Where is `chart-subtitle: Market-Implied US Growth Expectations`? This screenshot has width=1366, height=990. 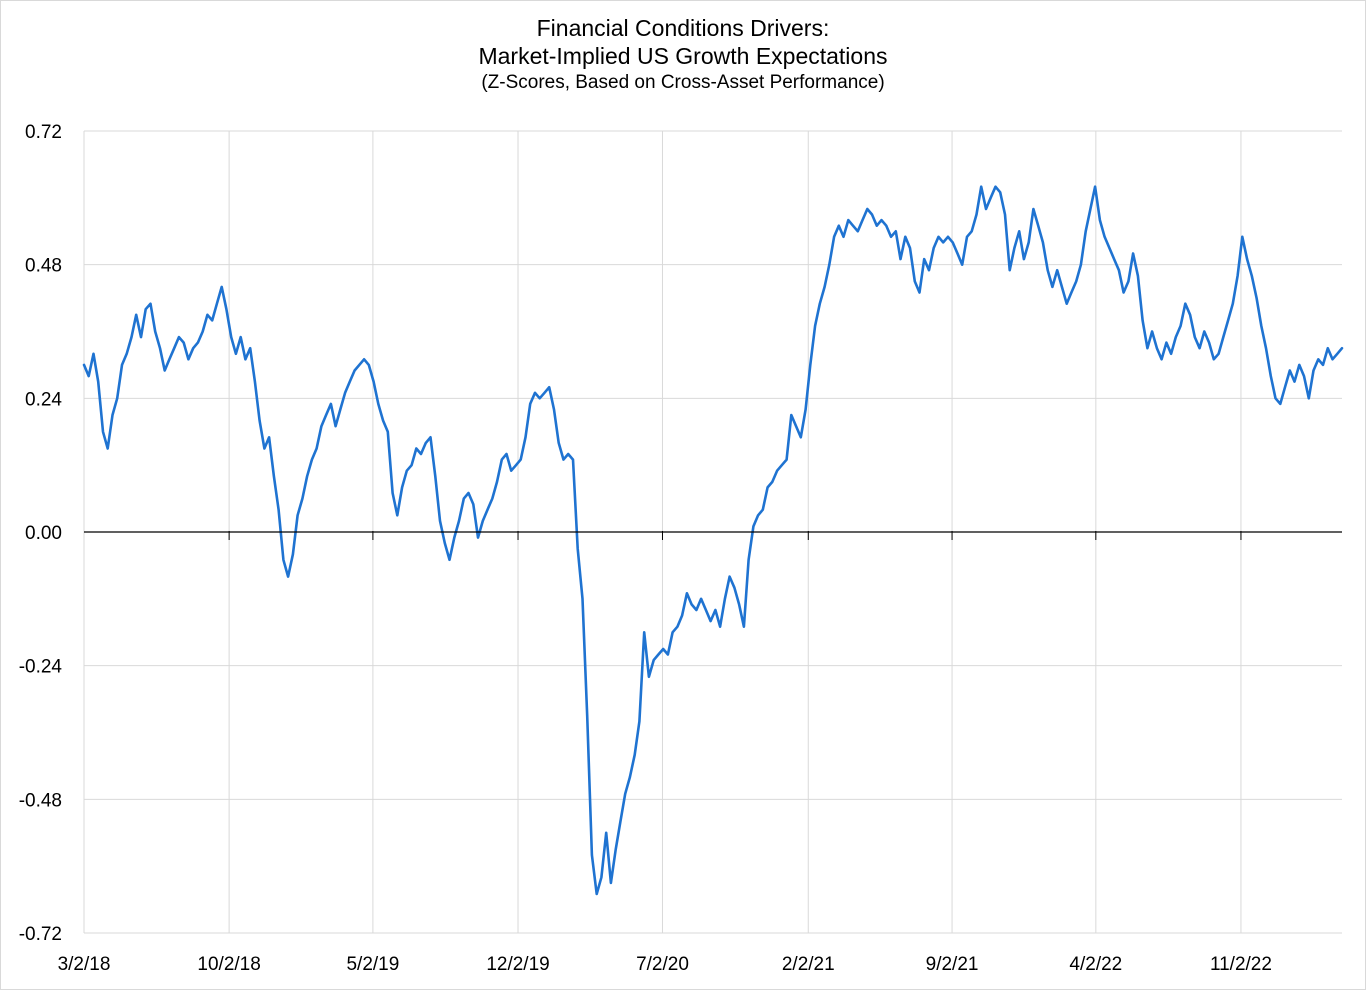 chart-subtitle: Market-Implied US Growth Expectations is located at coordinates (683, 56).